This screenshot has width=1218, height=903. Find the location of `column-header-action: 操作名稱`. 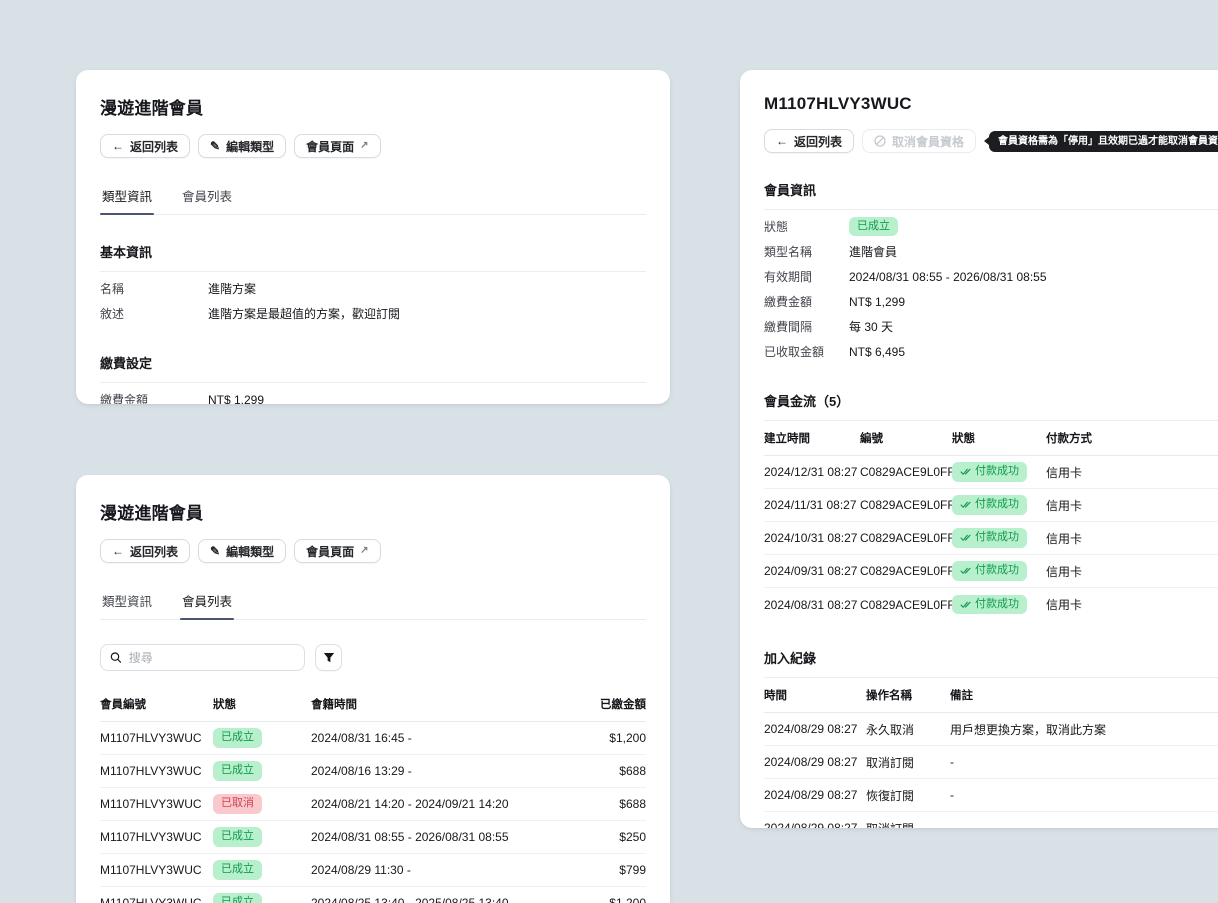

column-header-action: 操作名稱 is located at coordinates (889, 696).